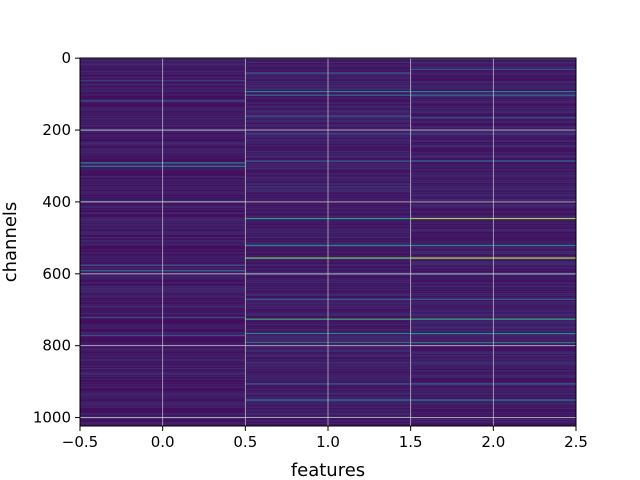 The width and height of the screenshot is (640, 480). I want to click on x-tick-label: 2.5, so click(576, 442).